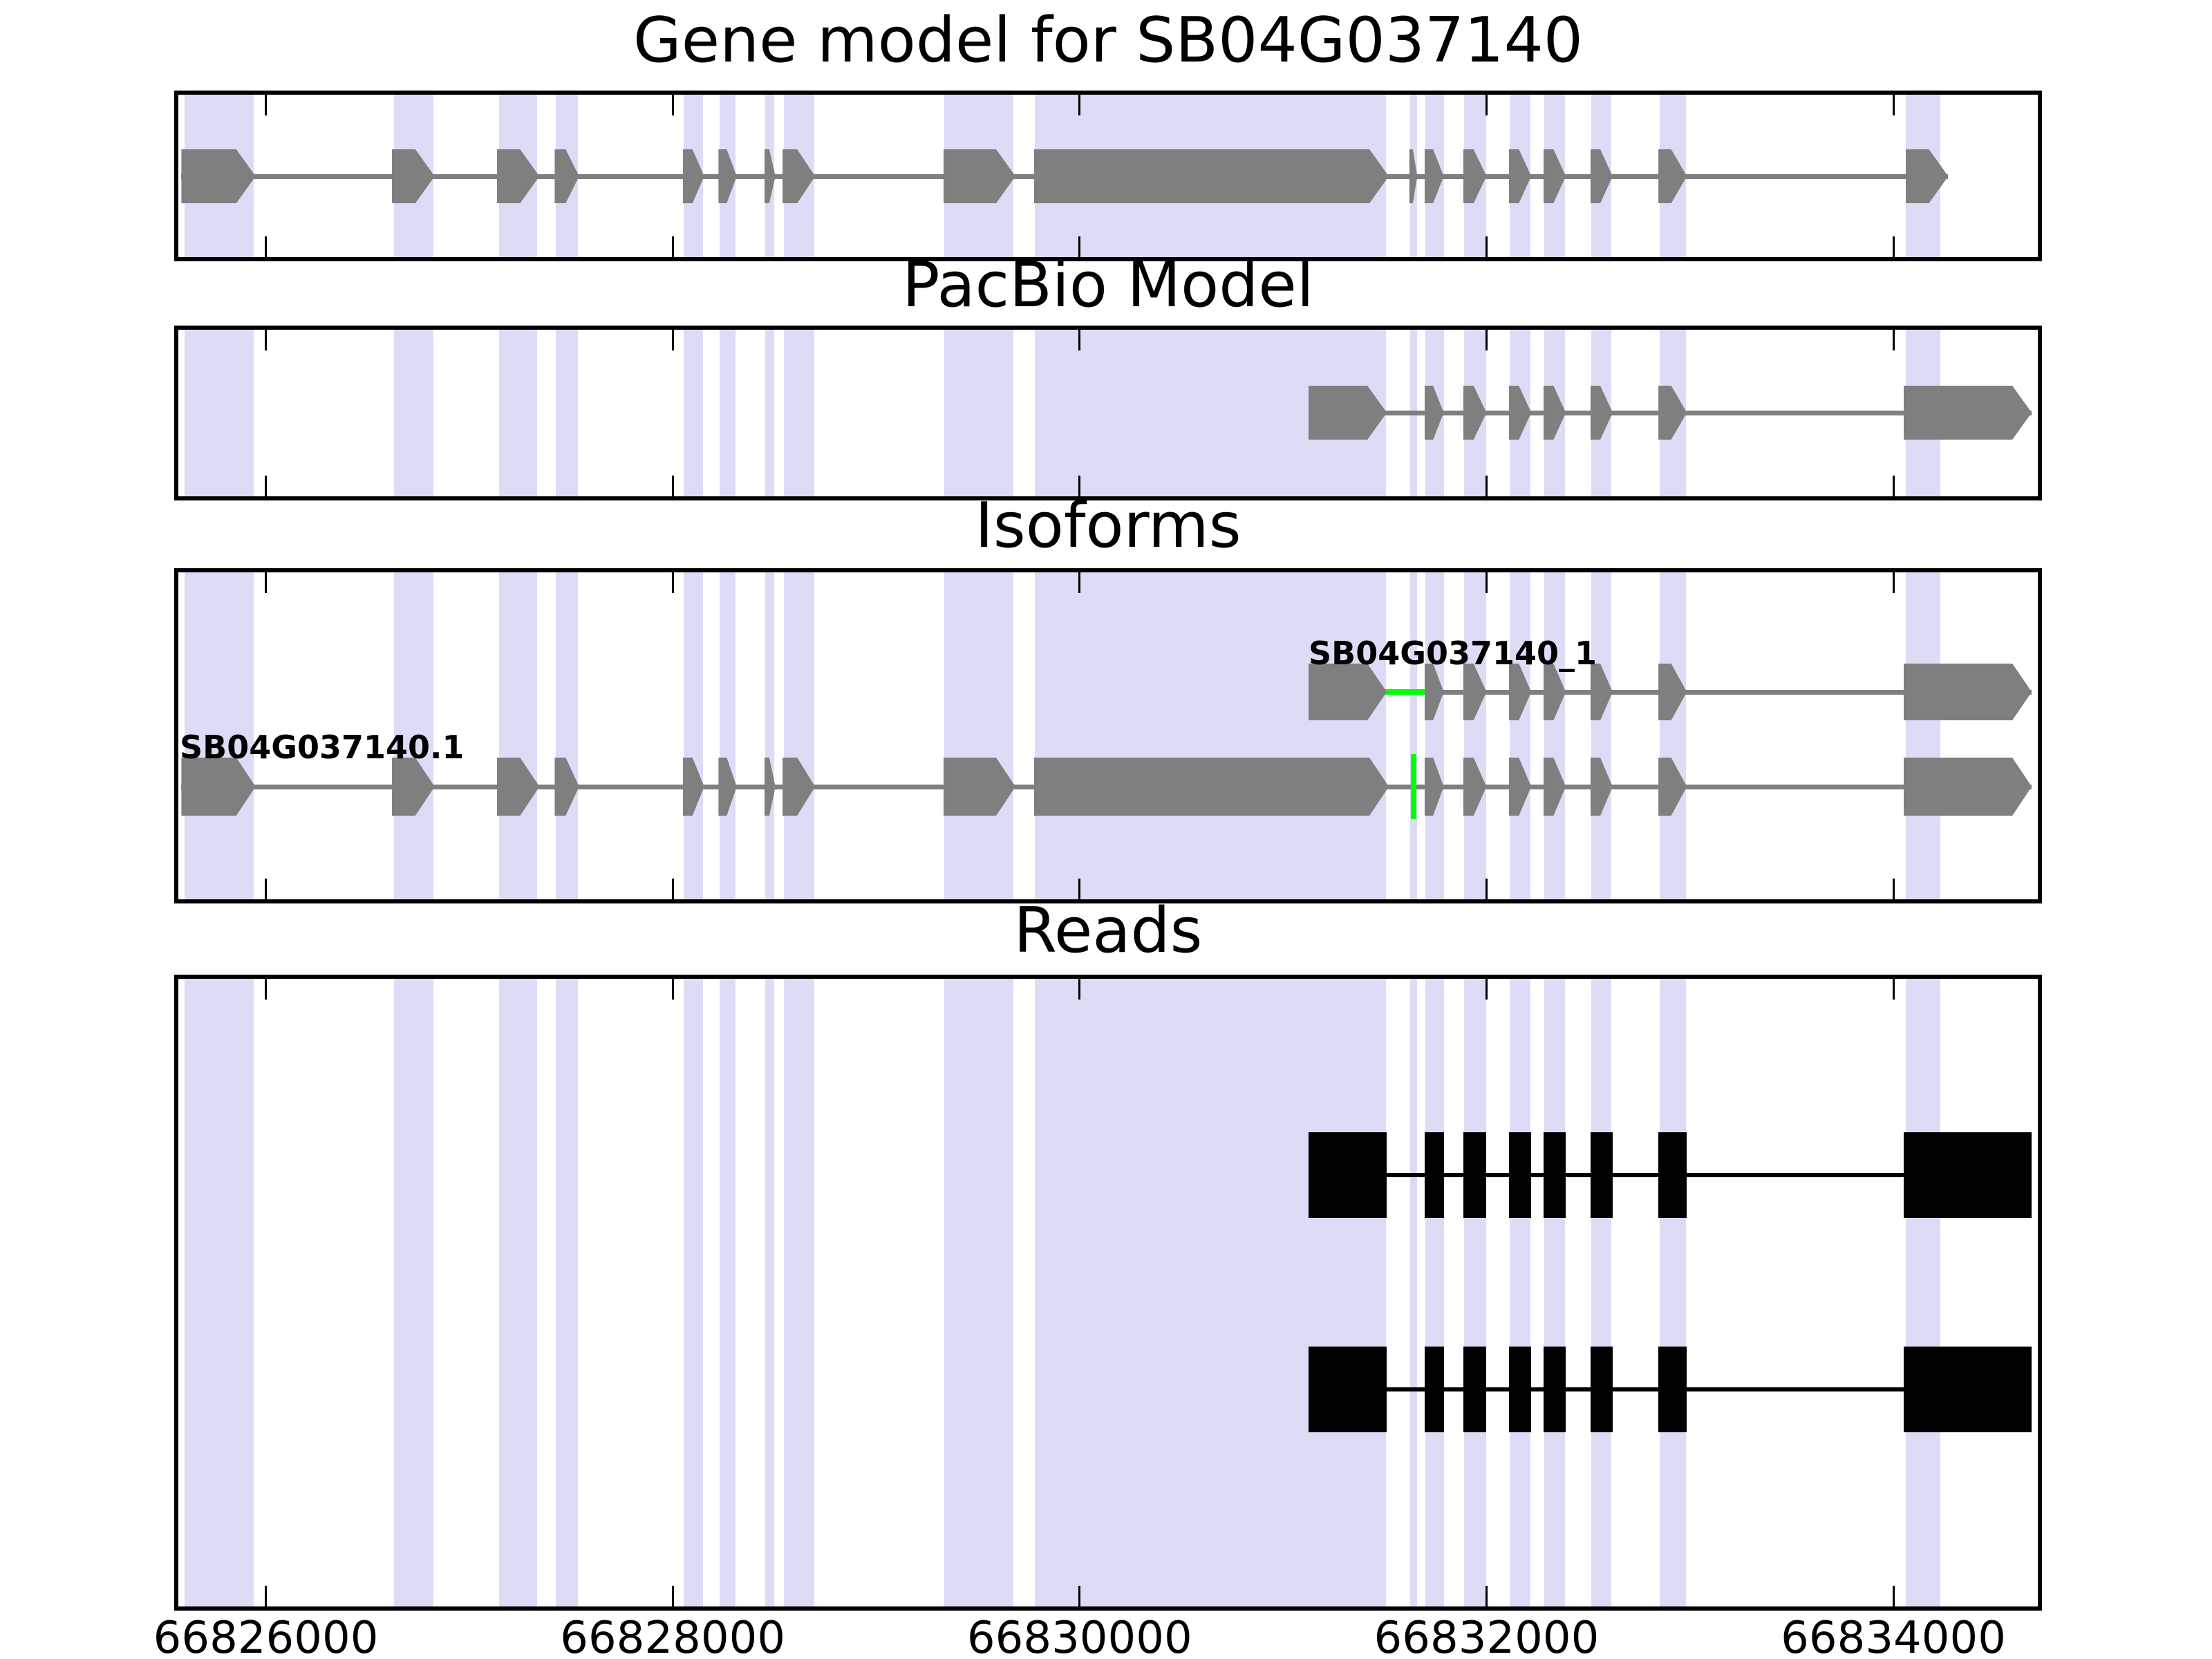 The height and width of the screenshot is (1659, 2212). What do you see at coordinates (1108, 40) in the screenshot?
I see `figure-title: Gene model for SB04G037140` at bounding box center [1108, 40].